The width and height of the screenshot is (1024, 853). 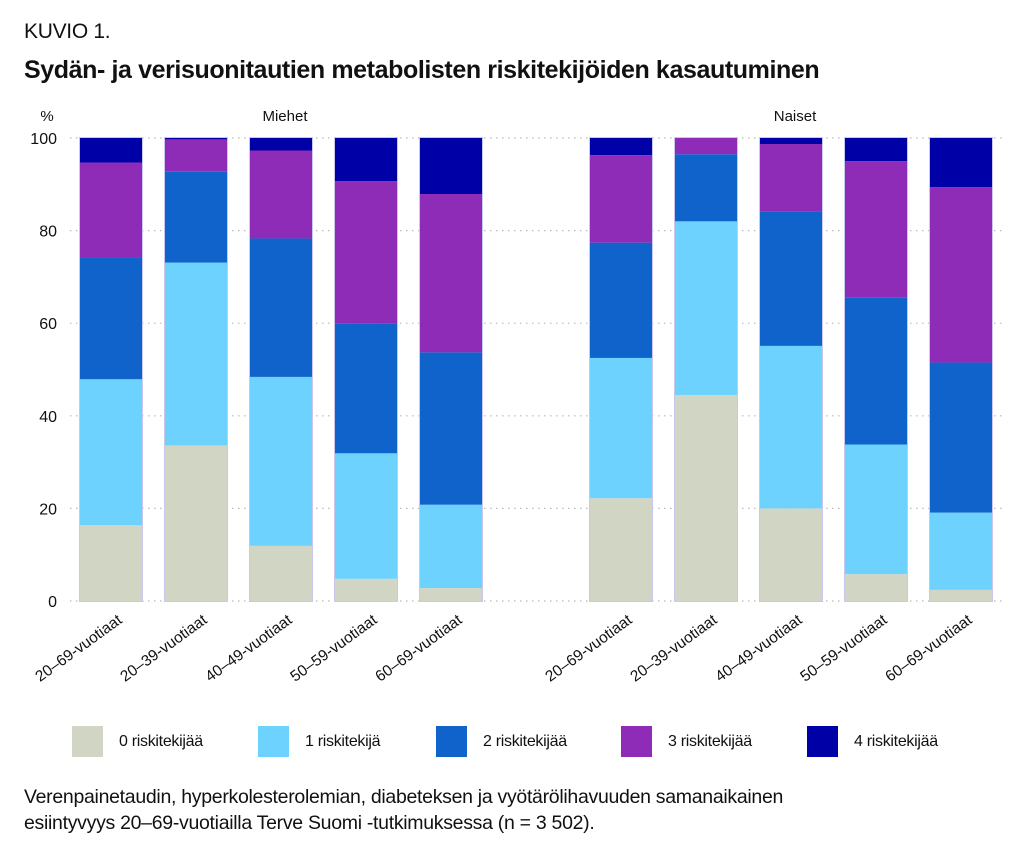 What do you see at coordinates (52, 602) in the screenshot?
I see `y-tick-label: 0` at bounding box center [52, 602].